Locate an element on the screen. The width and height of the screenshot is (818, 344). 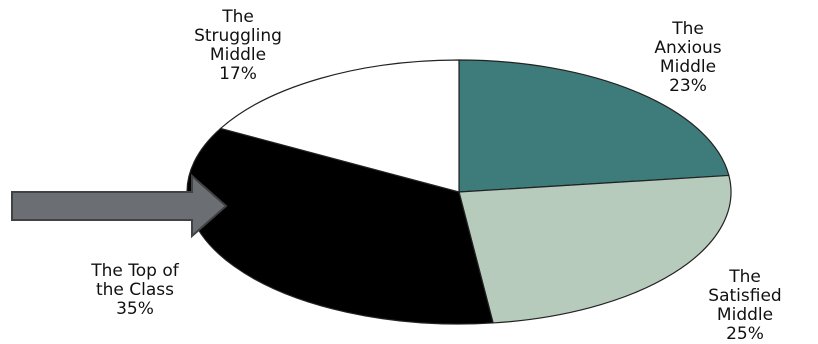
slice-label-4: The Struggling Middle 17% is located at coordinates (238, 46).